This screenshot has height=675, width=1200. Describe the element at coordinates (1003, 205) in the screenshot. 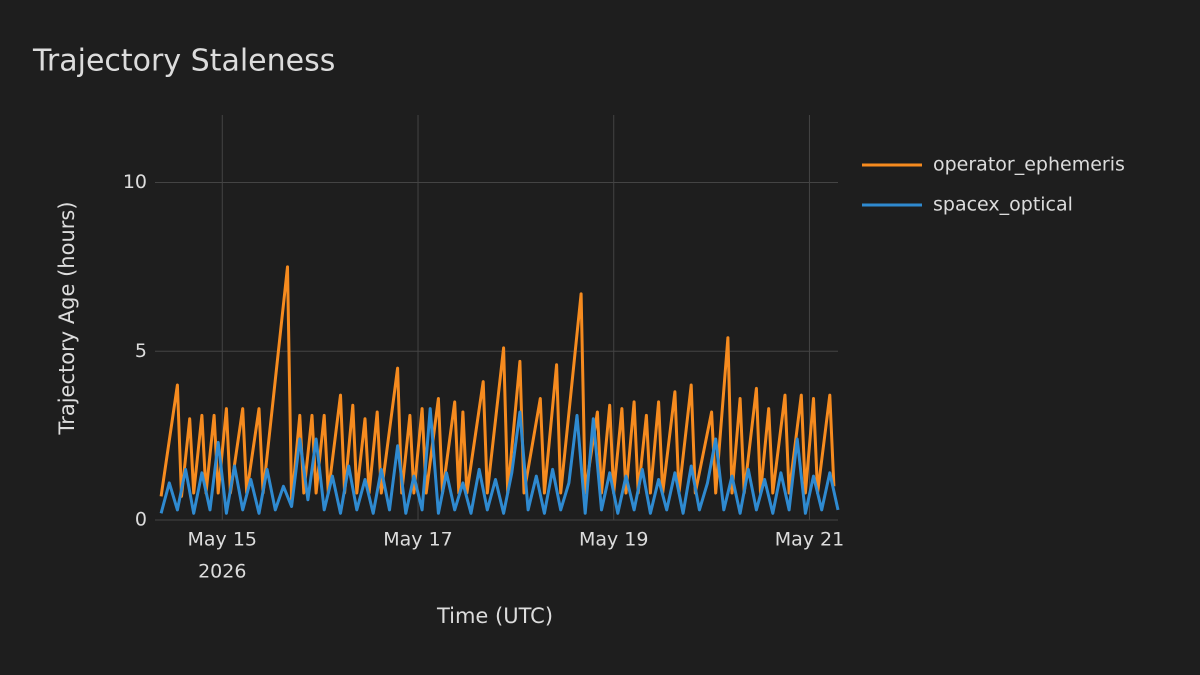

I see `legend-label: spacex_optical` at that location.